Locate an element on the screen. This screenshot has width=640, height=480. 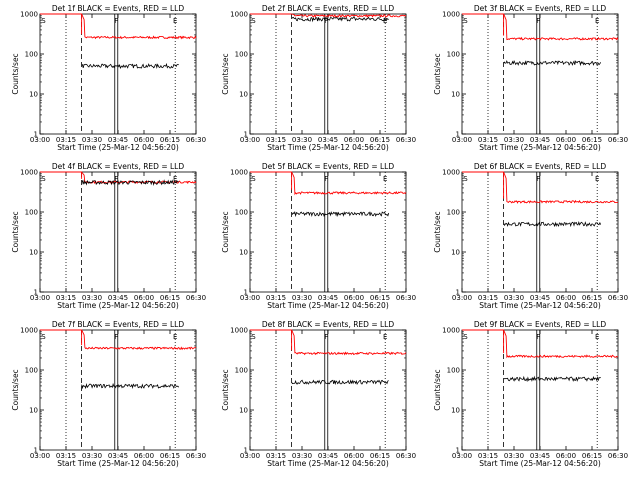
panel-title: Det 7f BLACK = Events, RED = LLD is located at coordinates (118, 324).